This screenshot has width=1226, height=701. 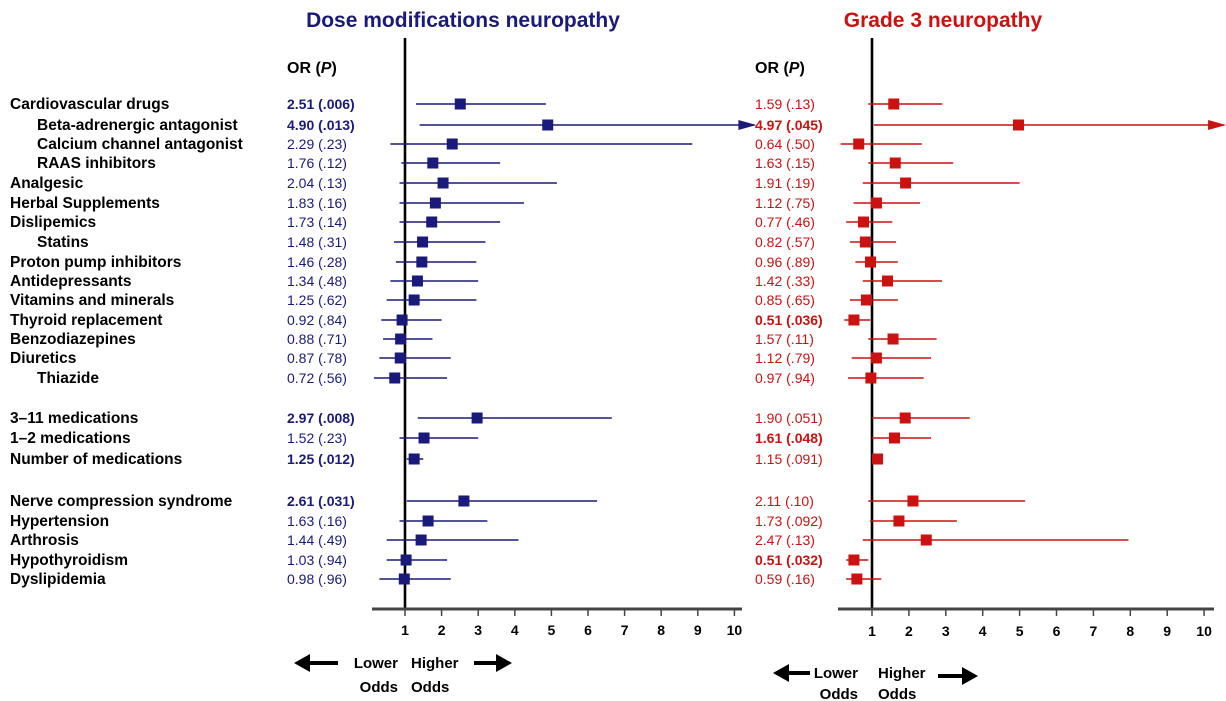 I want to click on row-label: Dyslipidemia, so click(x=58, y=579).